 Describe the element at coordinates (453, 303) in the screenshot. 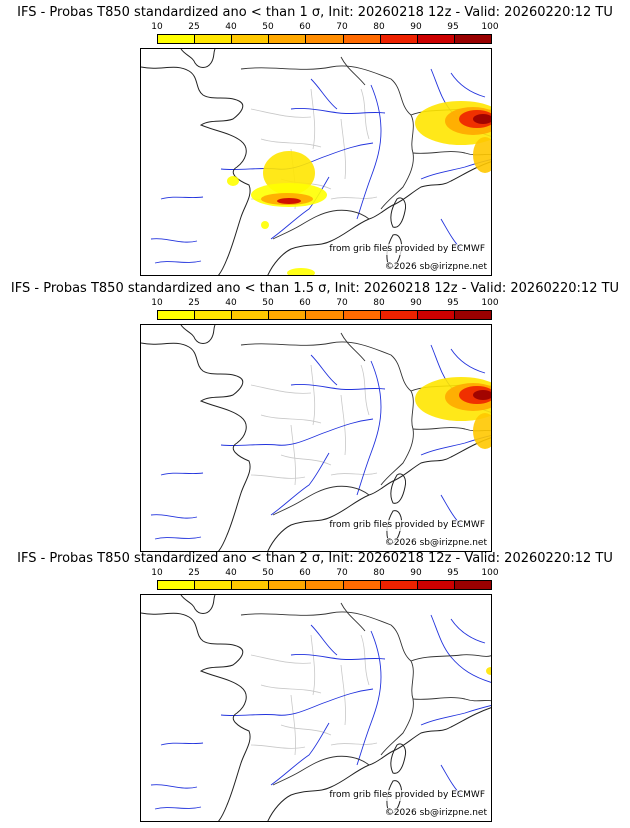

I see `scale-tick-label: 95` at that location.